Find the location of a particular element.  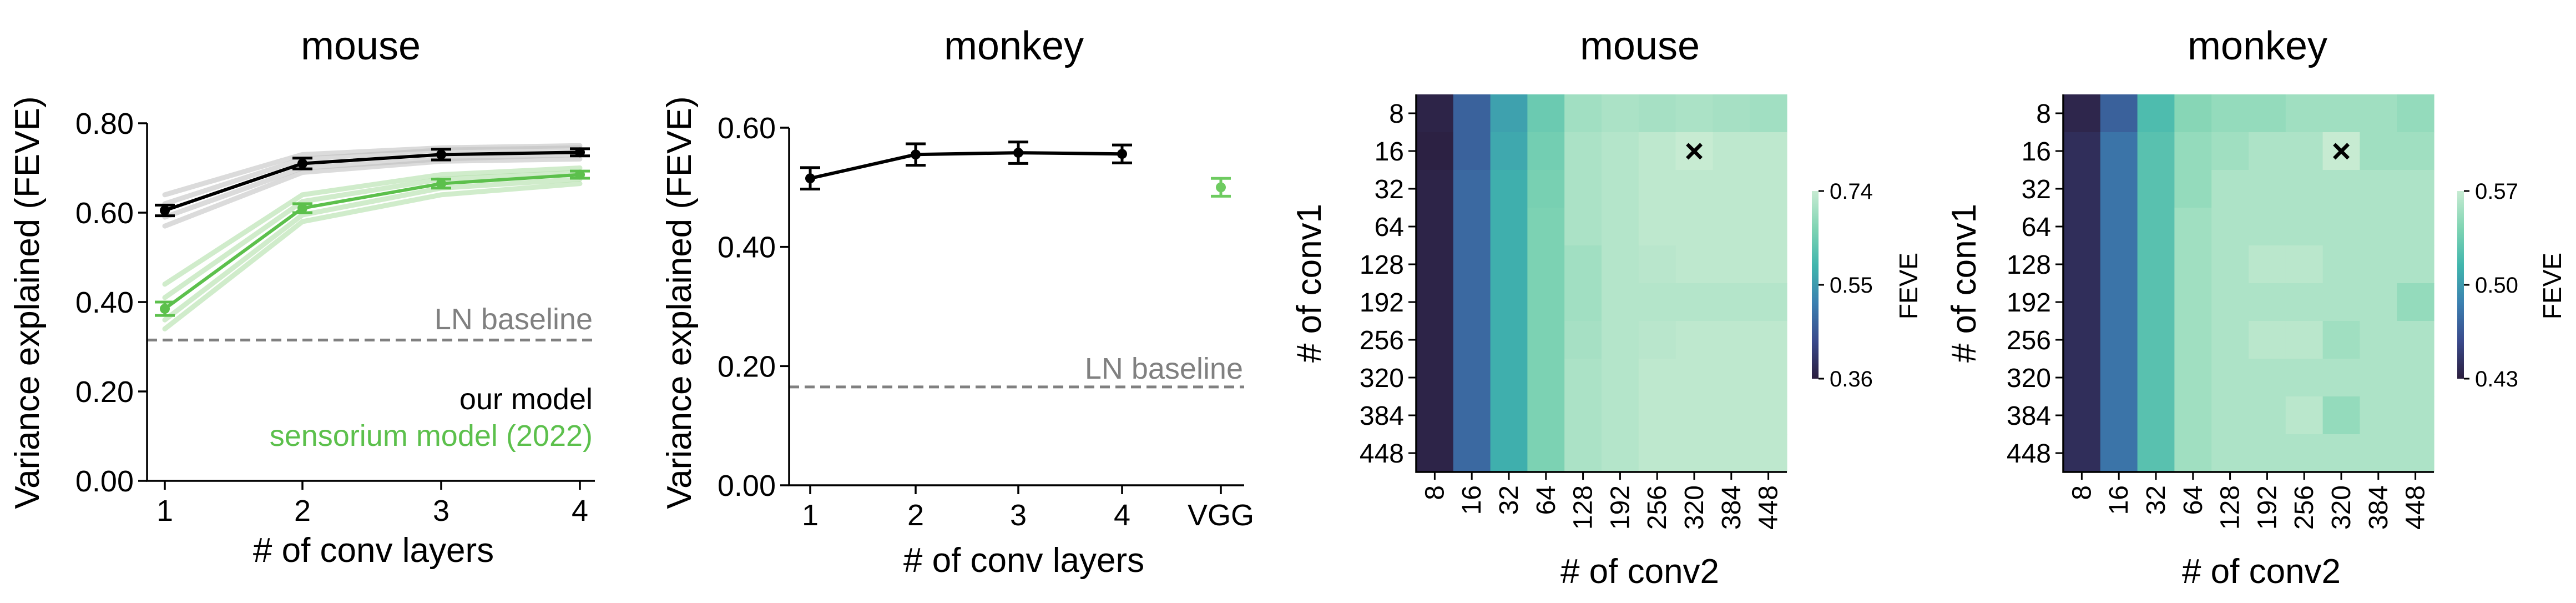

legend-label-sensorium: sensorium model (2022) is located at coordinates (431, 436).